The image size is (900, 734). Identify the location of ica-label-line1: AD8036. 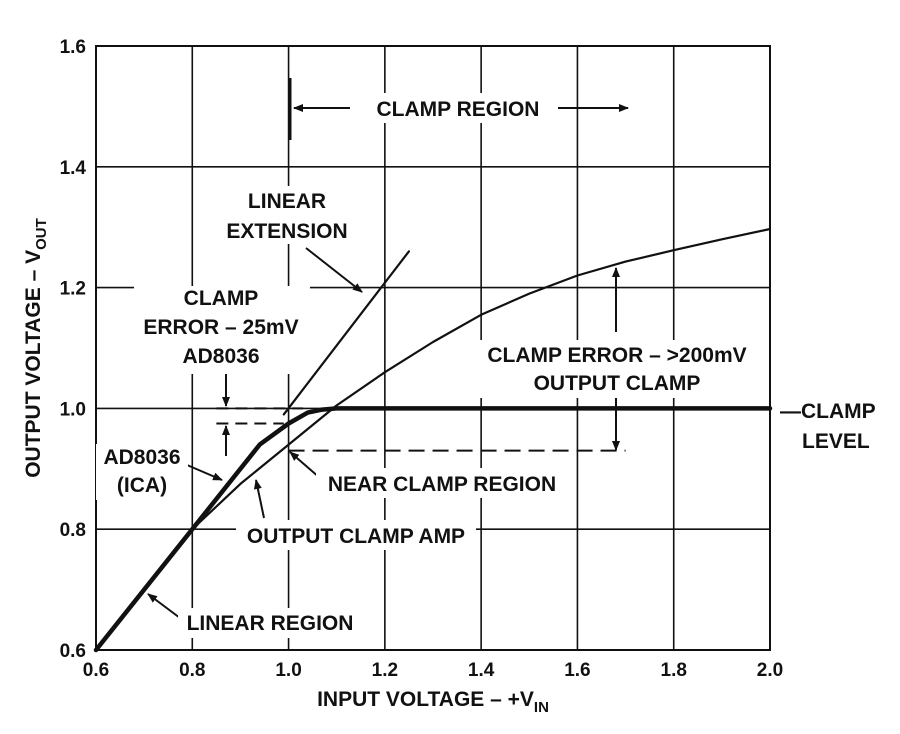
(141, 457).